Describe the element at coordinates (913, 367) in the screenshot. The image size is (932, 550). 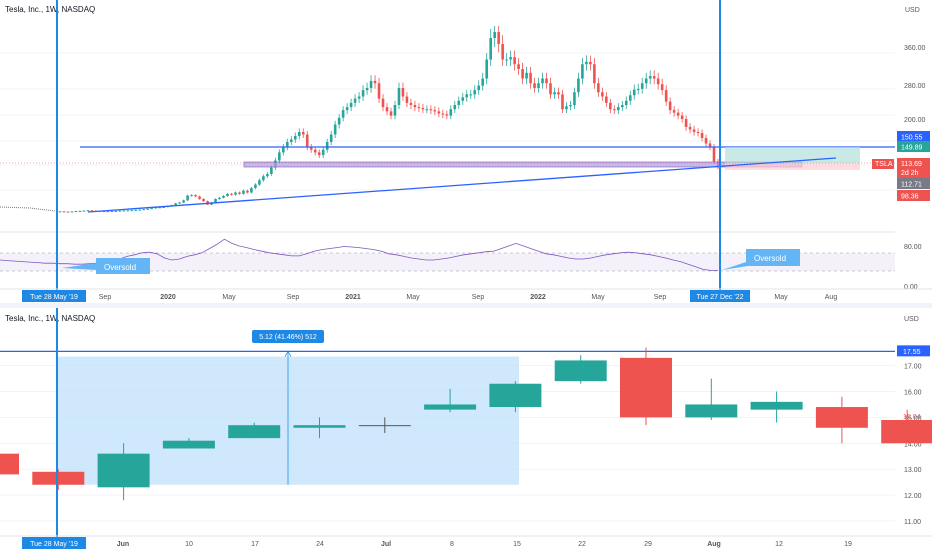
I see `bottom-y-tick: 17.00` at that location.